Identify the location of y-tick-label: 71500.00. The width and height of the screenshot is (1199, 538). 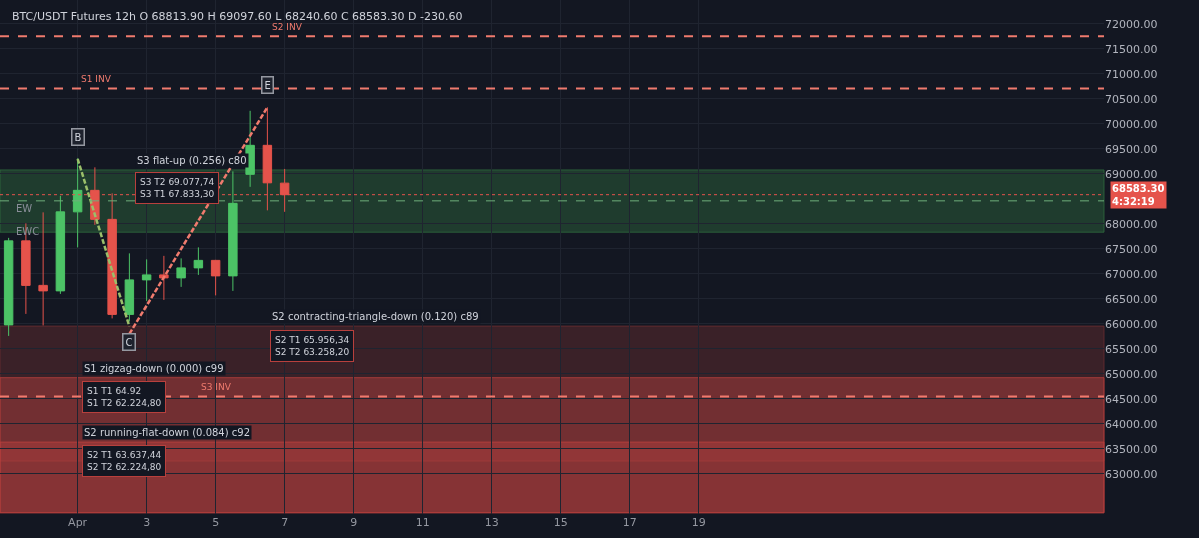
(1131, 49).